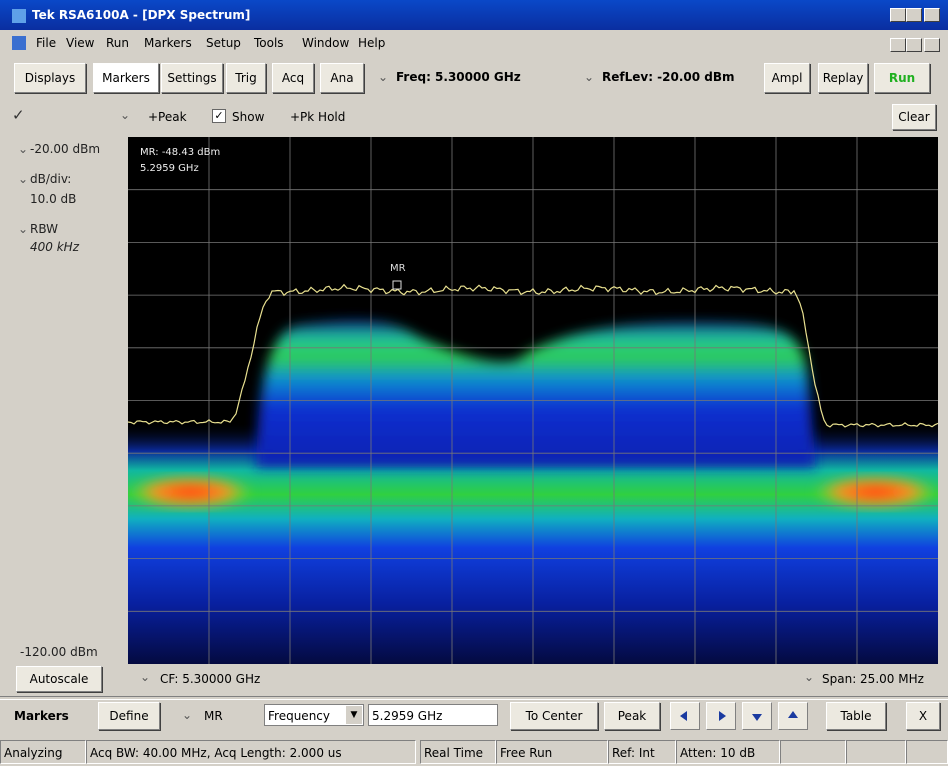  What do you see at coordinates (458, 77) in the screenshot?
I see `freq-readout: Freq: 5.30000 GHz` at bounding box center [458, 77].